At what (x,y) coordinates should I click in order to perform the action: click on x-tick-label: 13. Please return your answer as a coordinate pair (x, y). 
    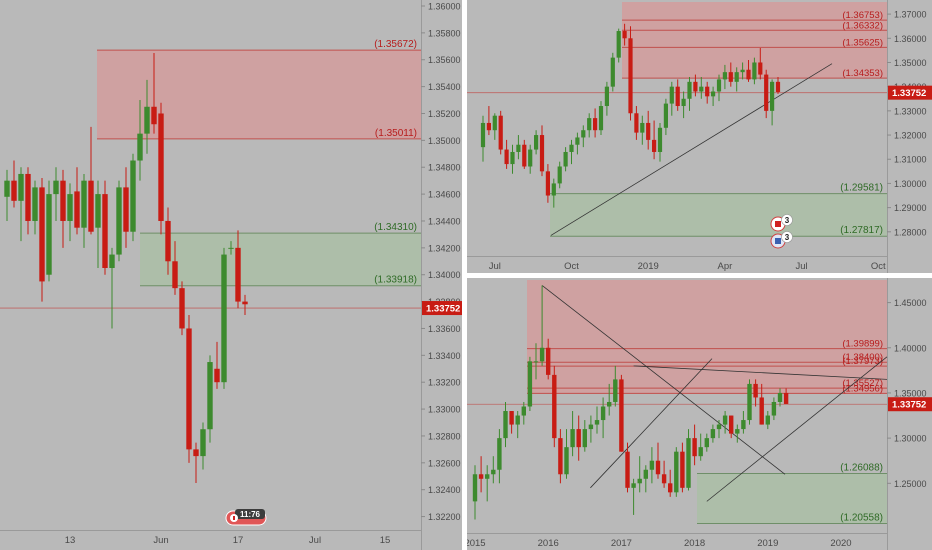
    Looking at the image, I should click on (70, 540).